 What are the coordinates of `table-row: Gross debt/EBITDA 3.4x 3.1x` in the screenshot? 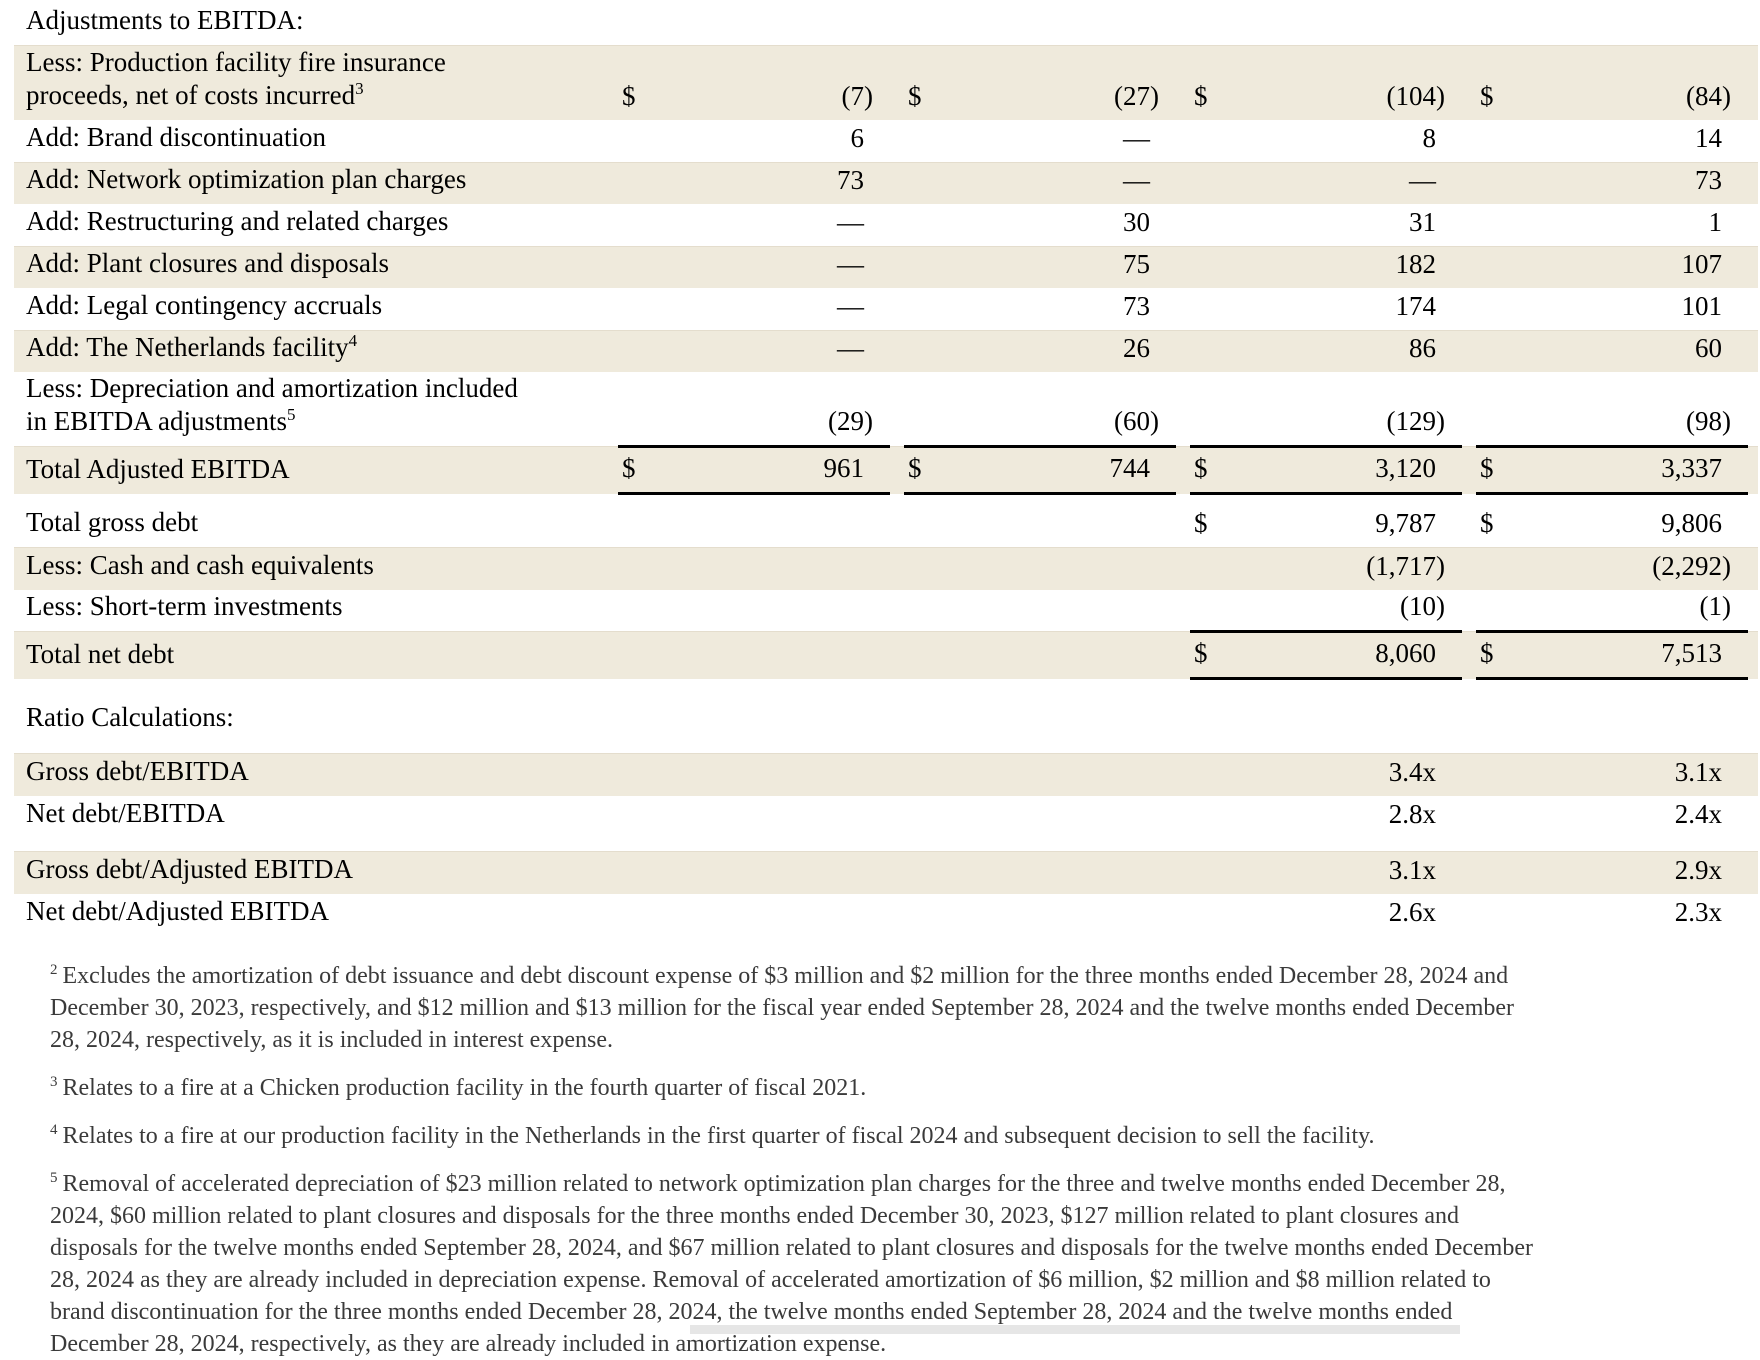 It's located at (886, 774).